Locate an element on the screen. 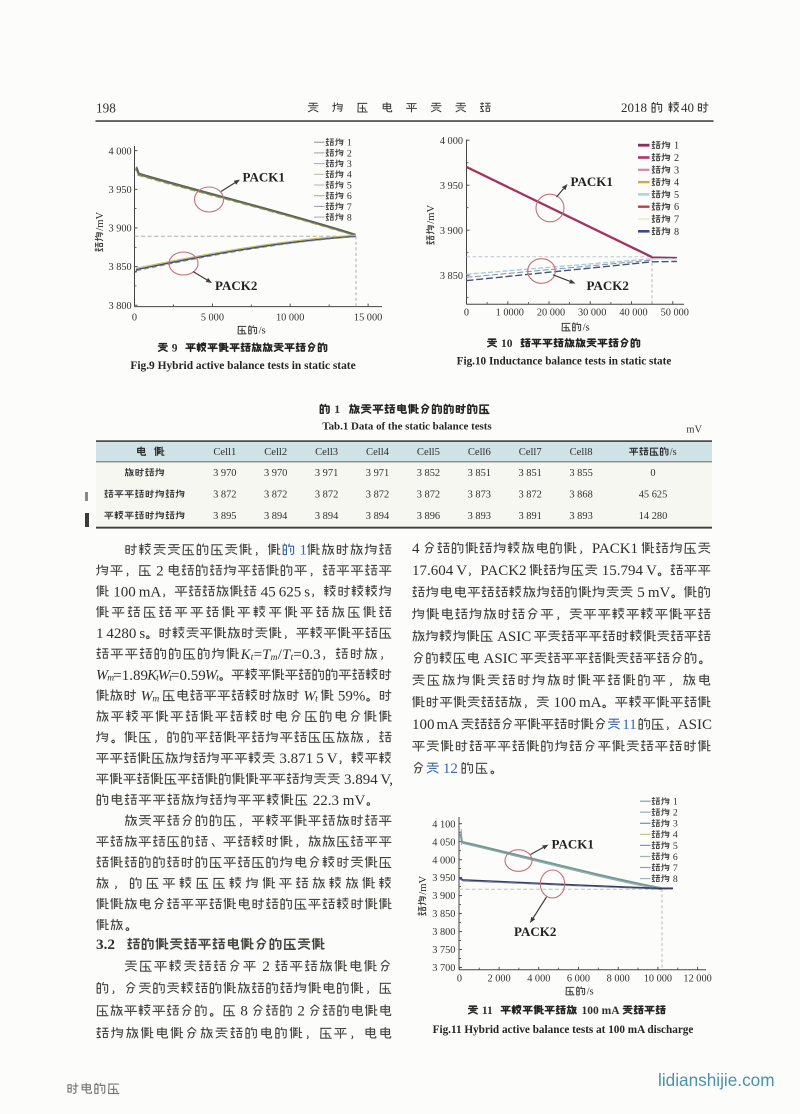 The width and height of the screenshot is (800, 1114). svg-text:Tab.1 Data of the static bal: Tab.1 Data of the static balance tests is located at coordinates (406, 427).